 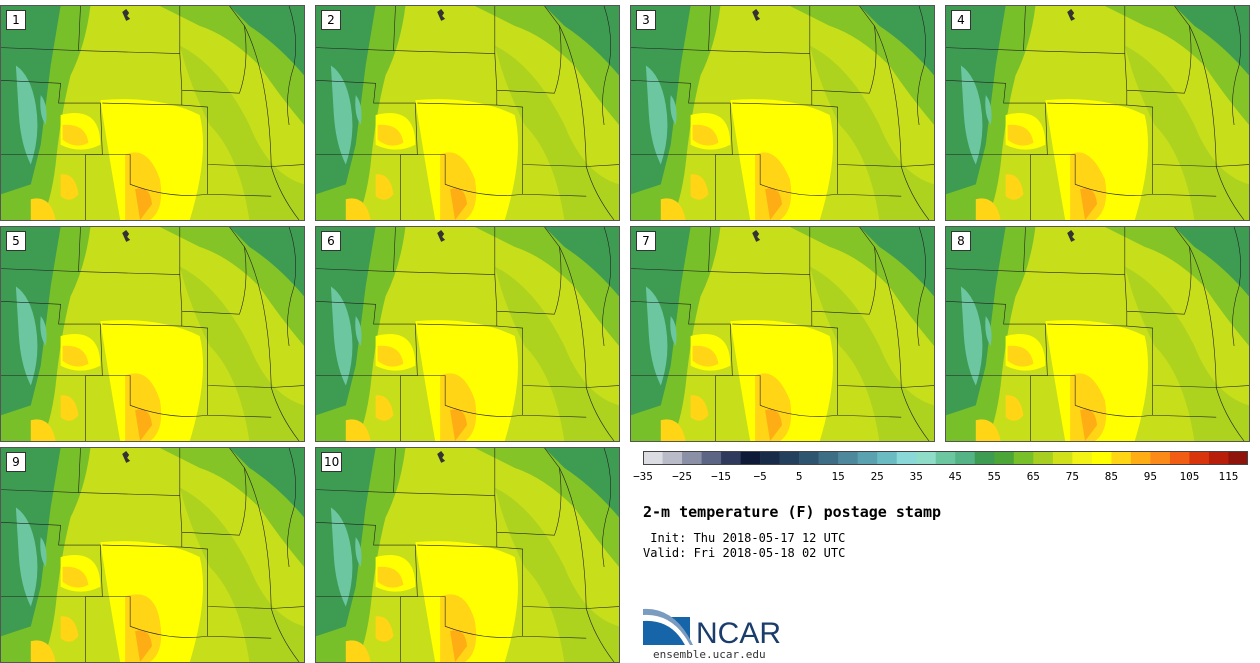 I want to click on ensemble-member-label: 2, so click(x=331, y=20).